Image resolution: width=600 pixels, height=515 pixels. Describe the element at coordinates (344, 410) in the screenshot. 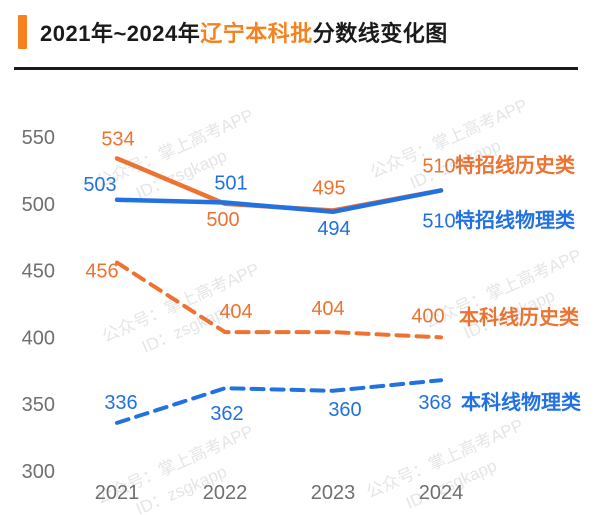

I see `data-label: 360` at that location.